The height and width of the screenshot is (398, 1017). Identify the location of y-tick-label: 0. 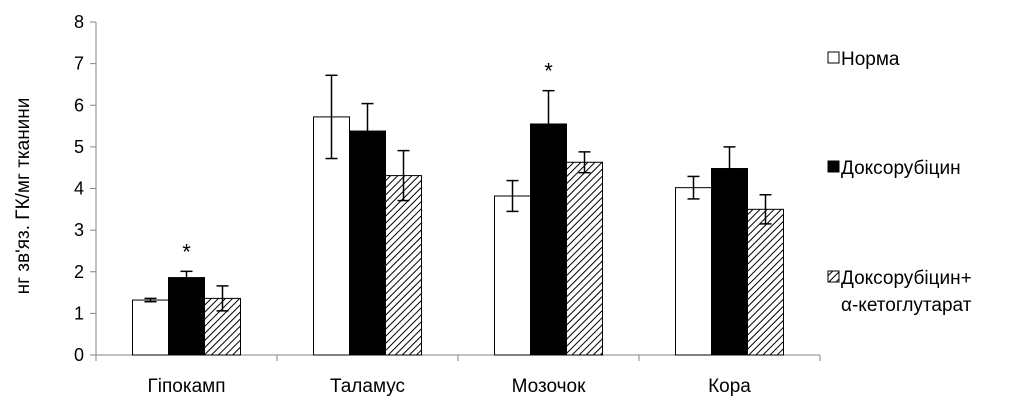
(79, 355).